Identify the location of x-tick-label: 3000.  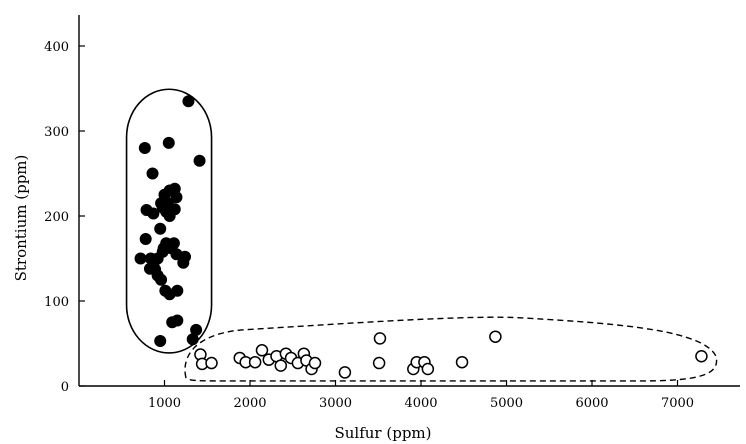
(335, 403).